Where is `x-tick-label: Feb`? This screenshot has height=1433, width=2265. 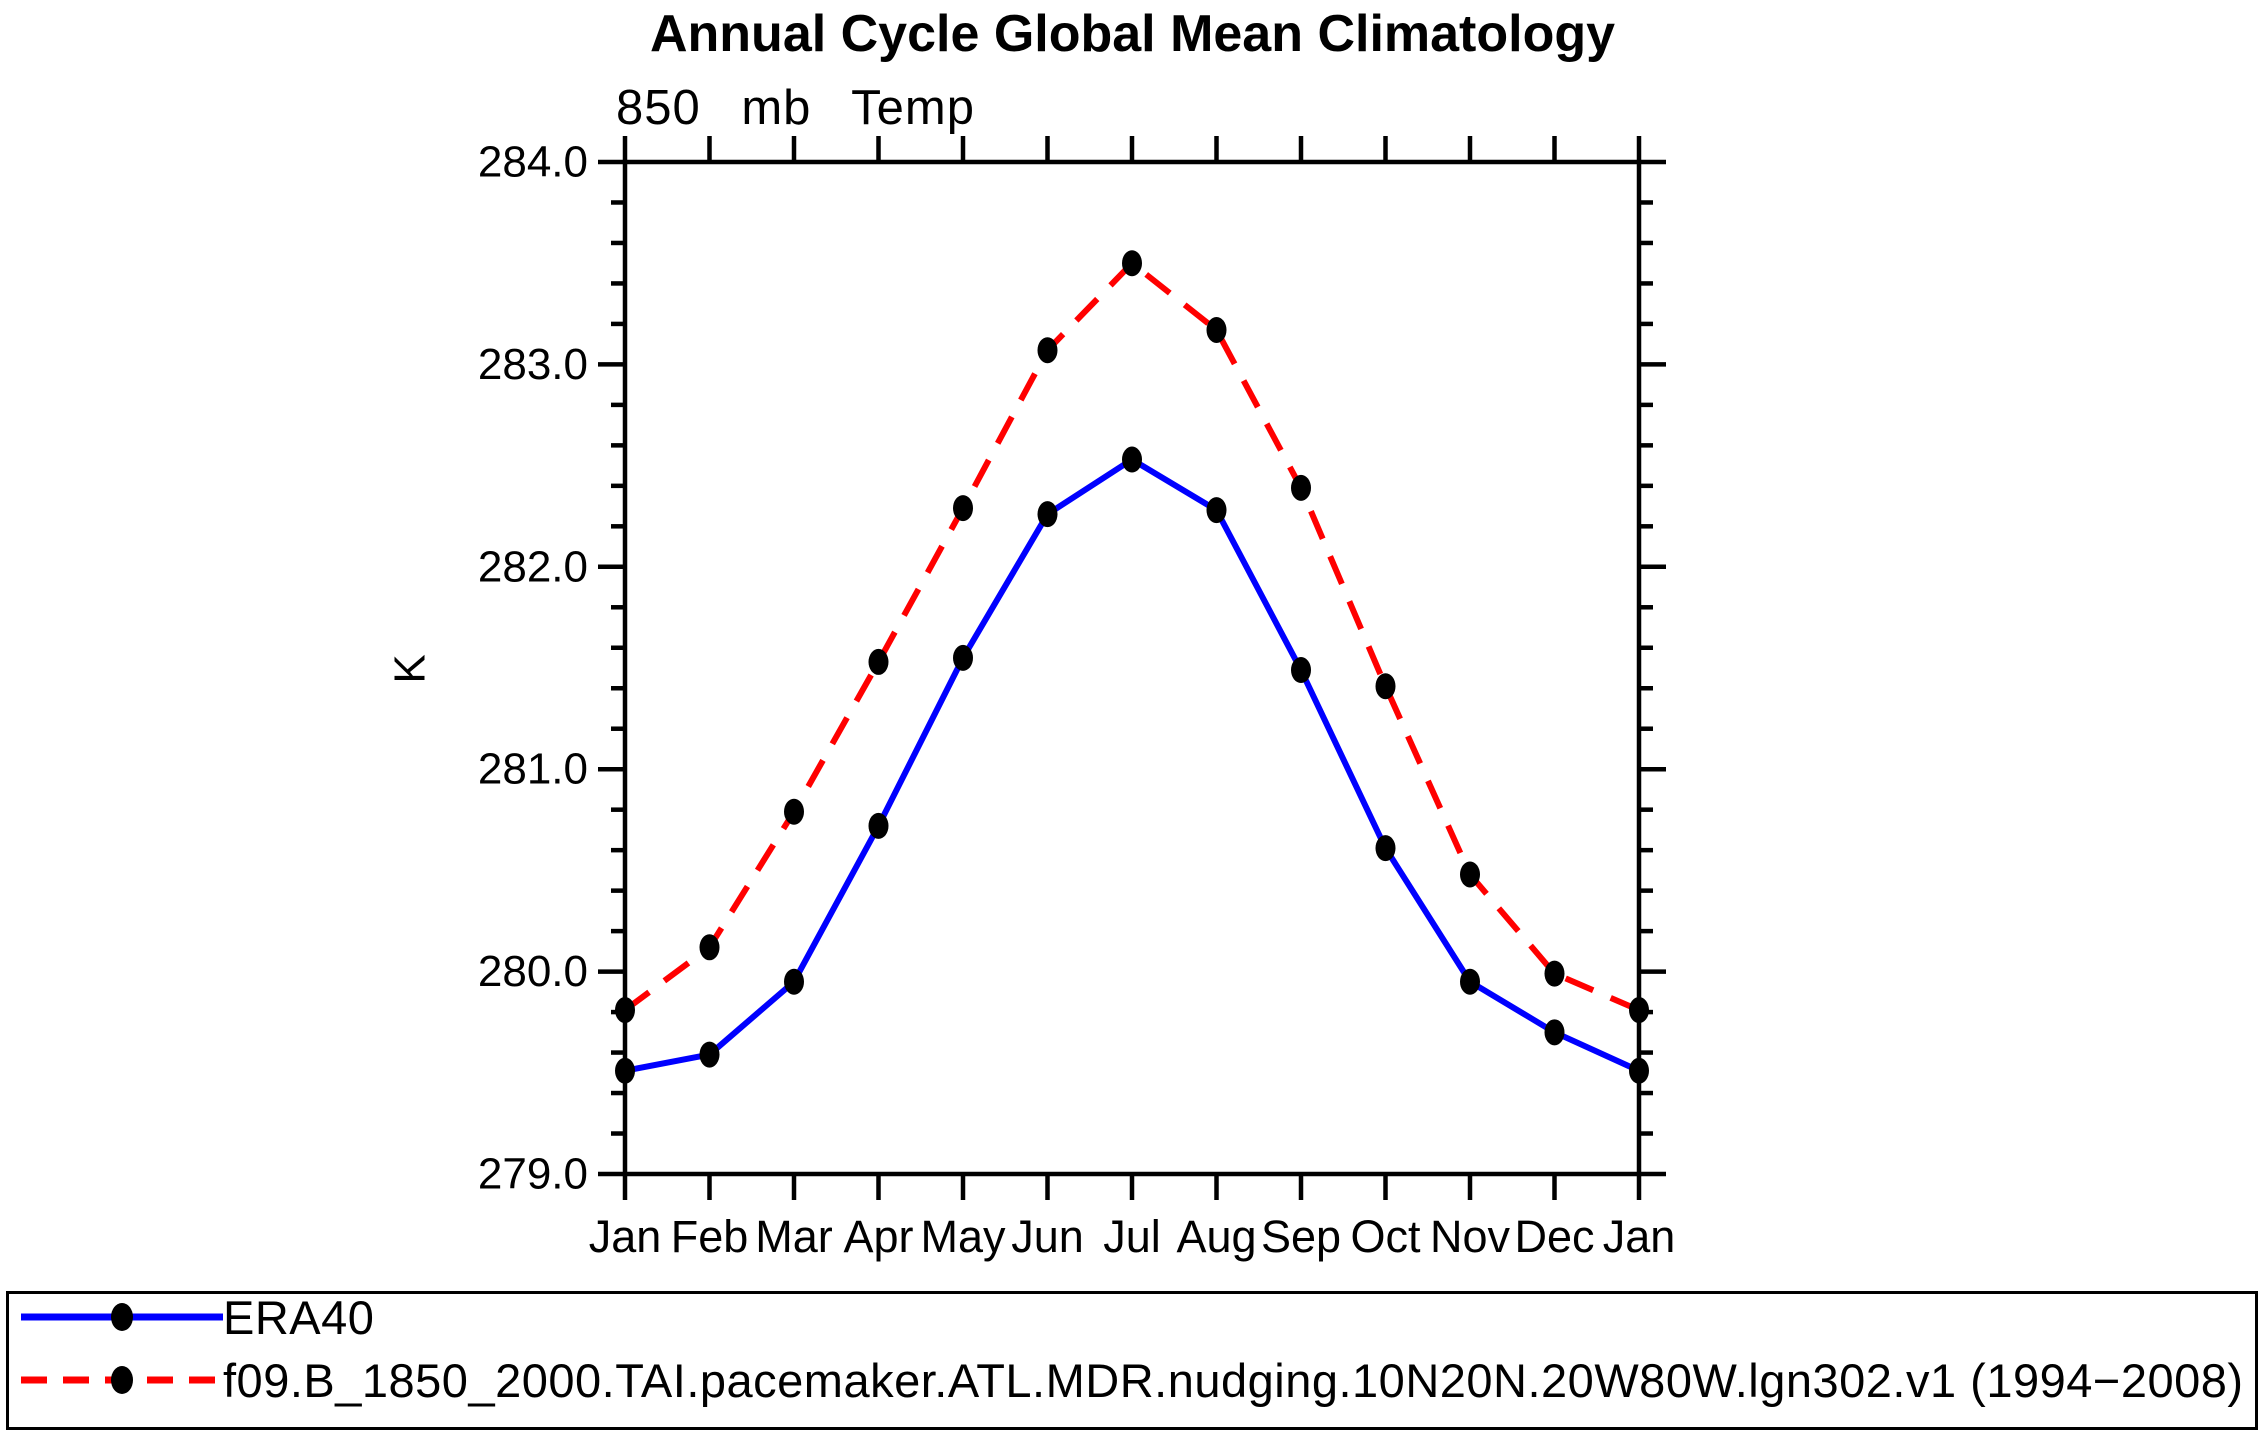
x-tick-label: Feb is located at coordinates (710, 1236).